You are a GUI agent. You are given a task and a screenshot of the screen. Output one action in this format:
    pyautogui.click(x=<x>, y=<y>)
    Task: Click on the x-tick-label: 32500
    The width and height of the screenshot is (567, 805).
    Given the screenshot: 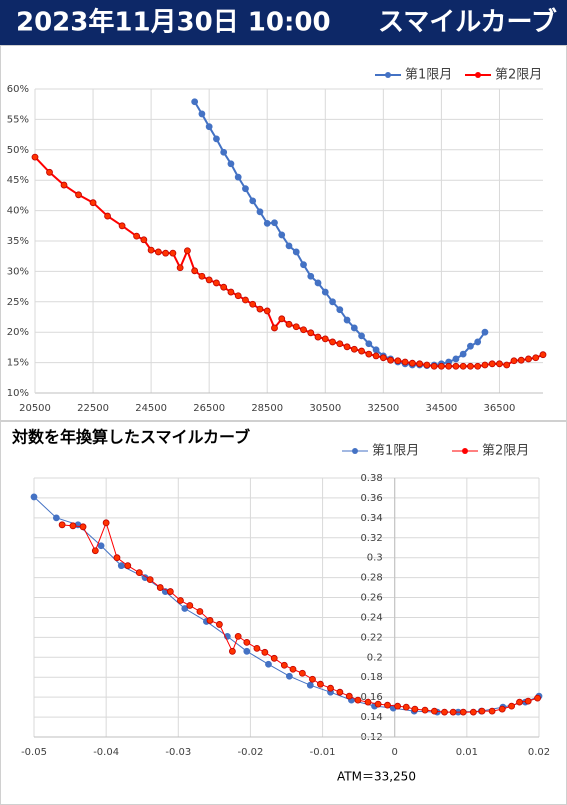 What is the action you would take?
    pyautogui.click(x=383, y=408)
    